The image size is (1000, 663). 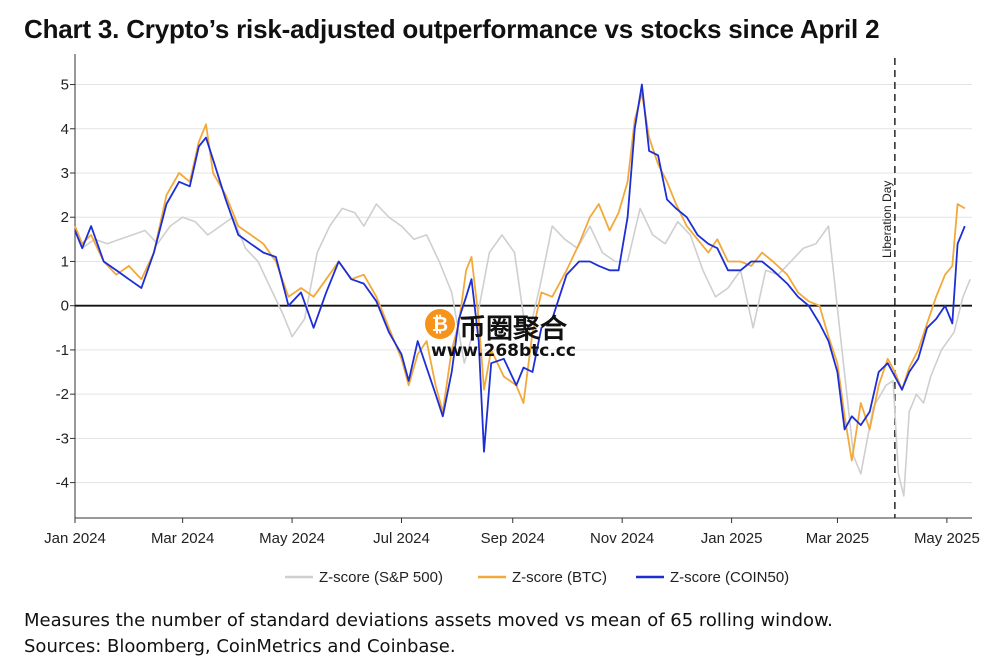 I want to click on y-tick-label: -1, so click(x=62, y=350).